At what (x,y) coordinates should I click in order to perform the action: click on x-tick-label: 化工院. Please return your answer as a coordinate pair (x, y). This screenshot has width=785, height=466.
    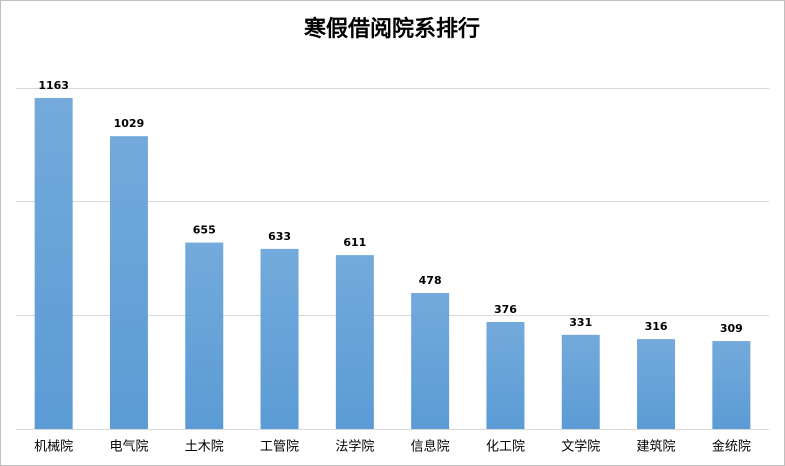
    Looking at the image, I should click on (505, 447).